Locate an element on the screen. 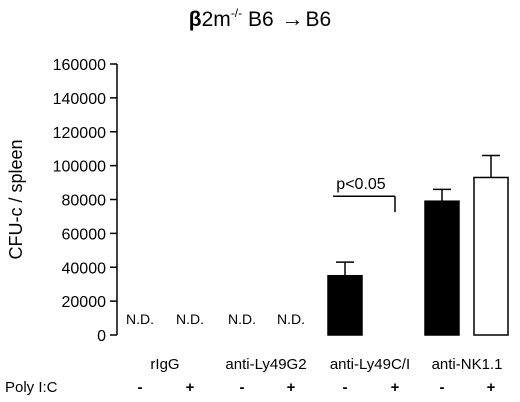  y-tick-label: 100000 is located at coordinates (79, 167).